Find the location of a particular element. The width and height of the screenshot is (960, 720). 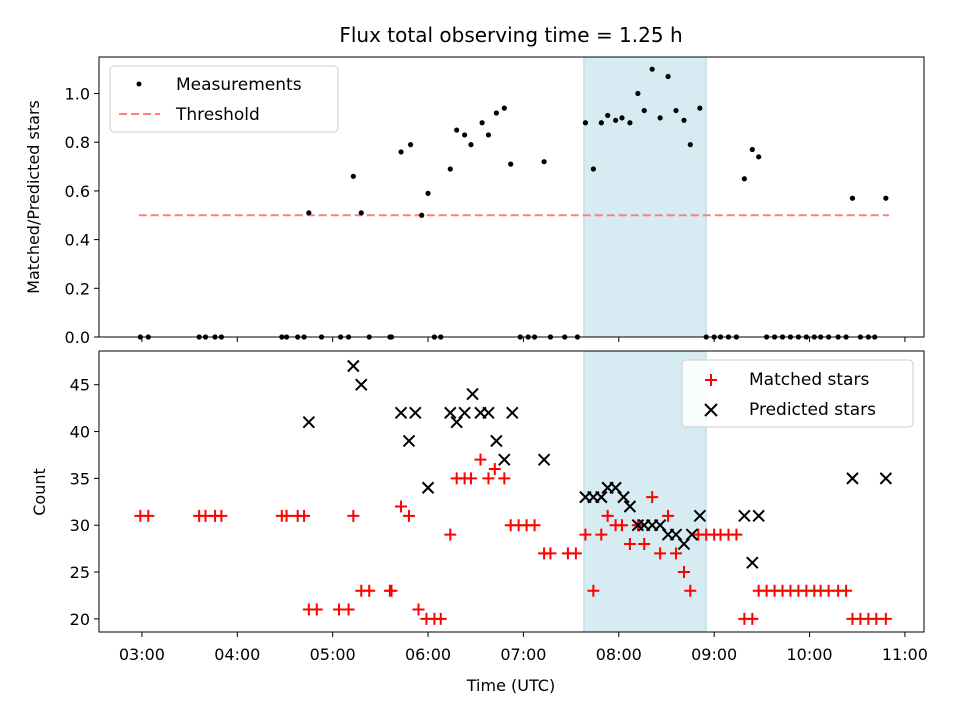

legend-measurements-label: Measurements is located at coordinates (239, 85).